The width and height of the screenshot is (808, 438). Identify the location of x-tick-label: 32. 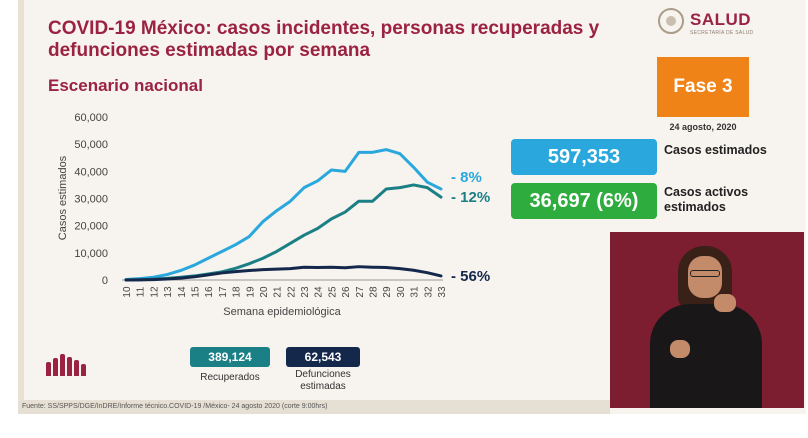
(428, 292).